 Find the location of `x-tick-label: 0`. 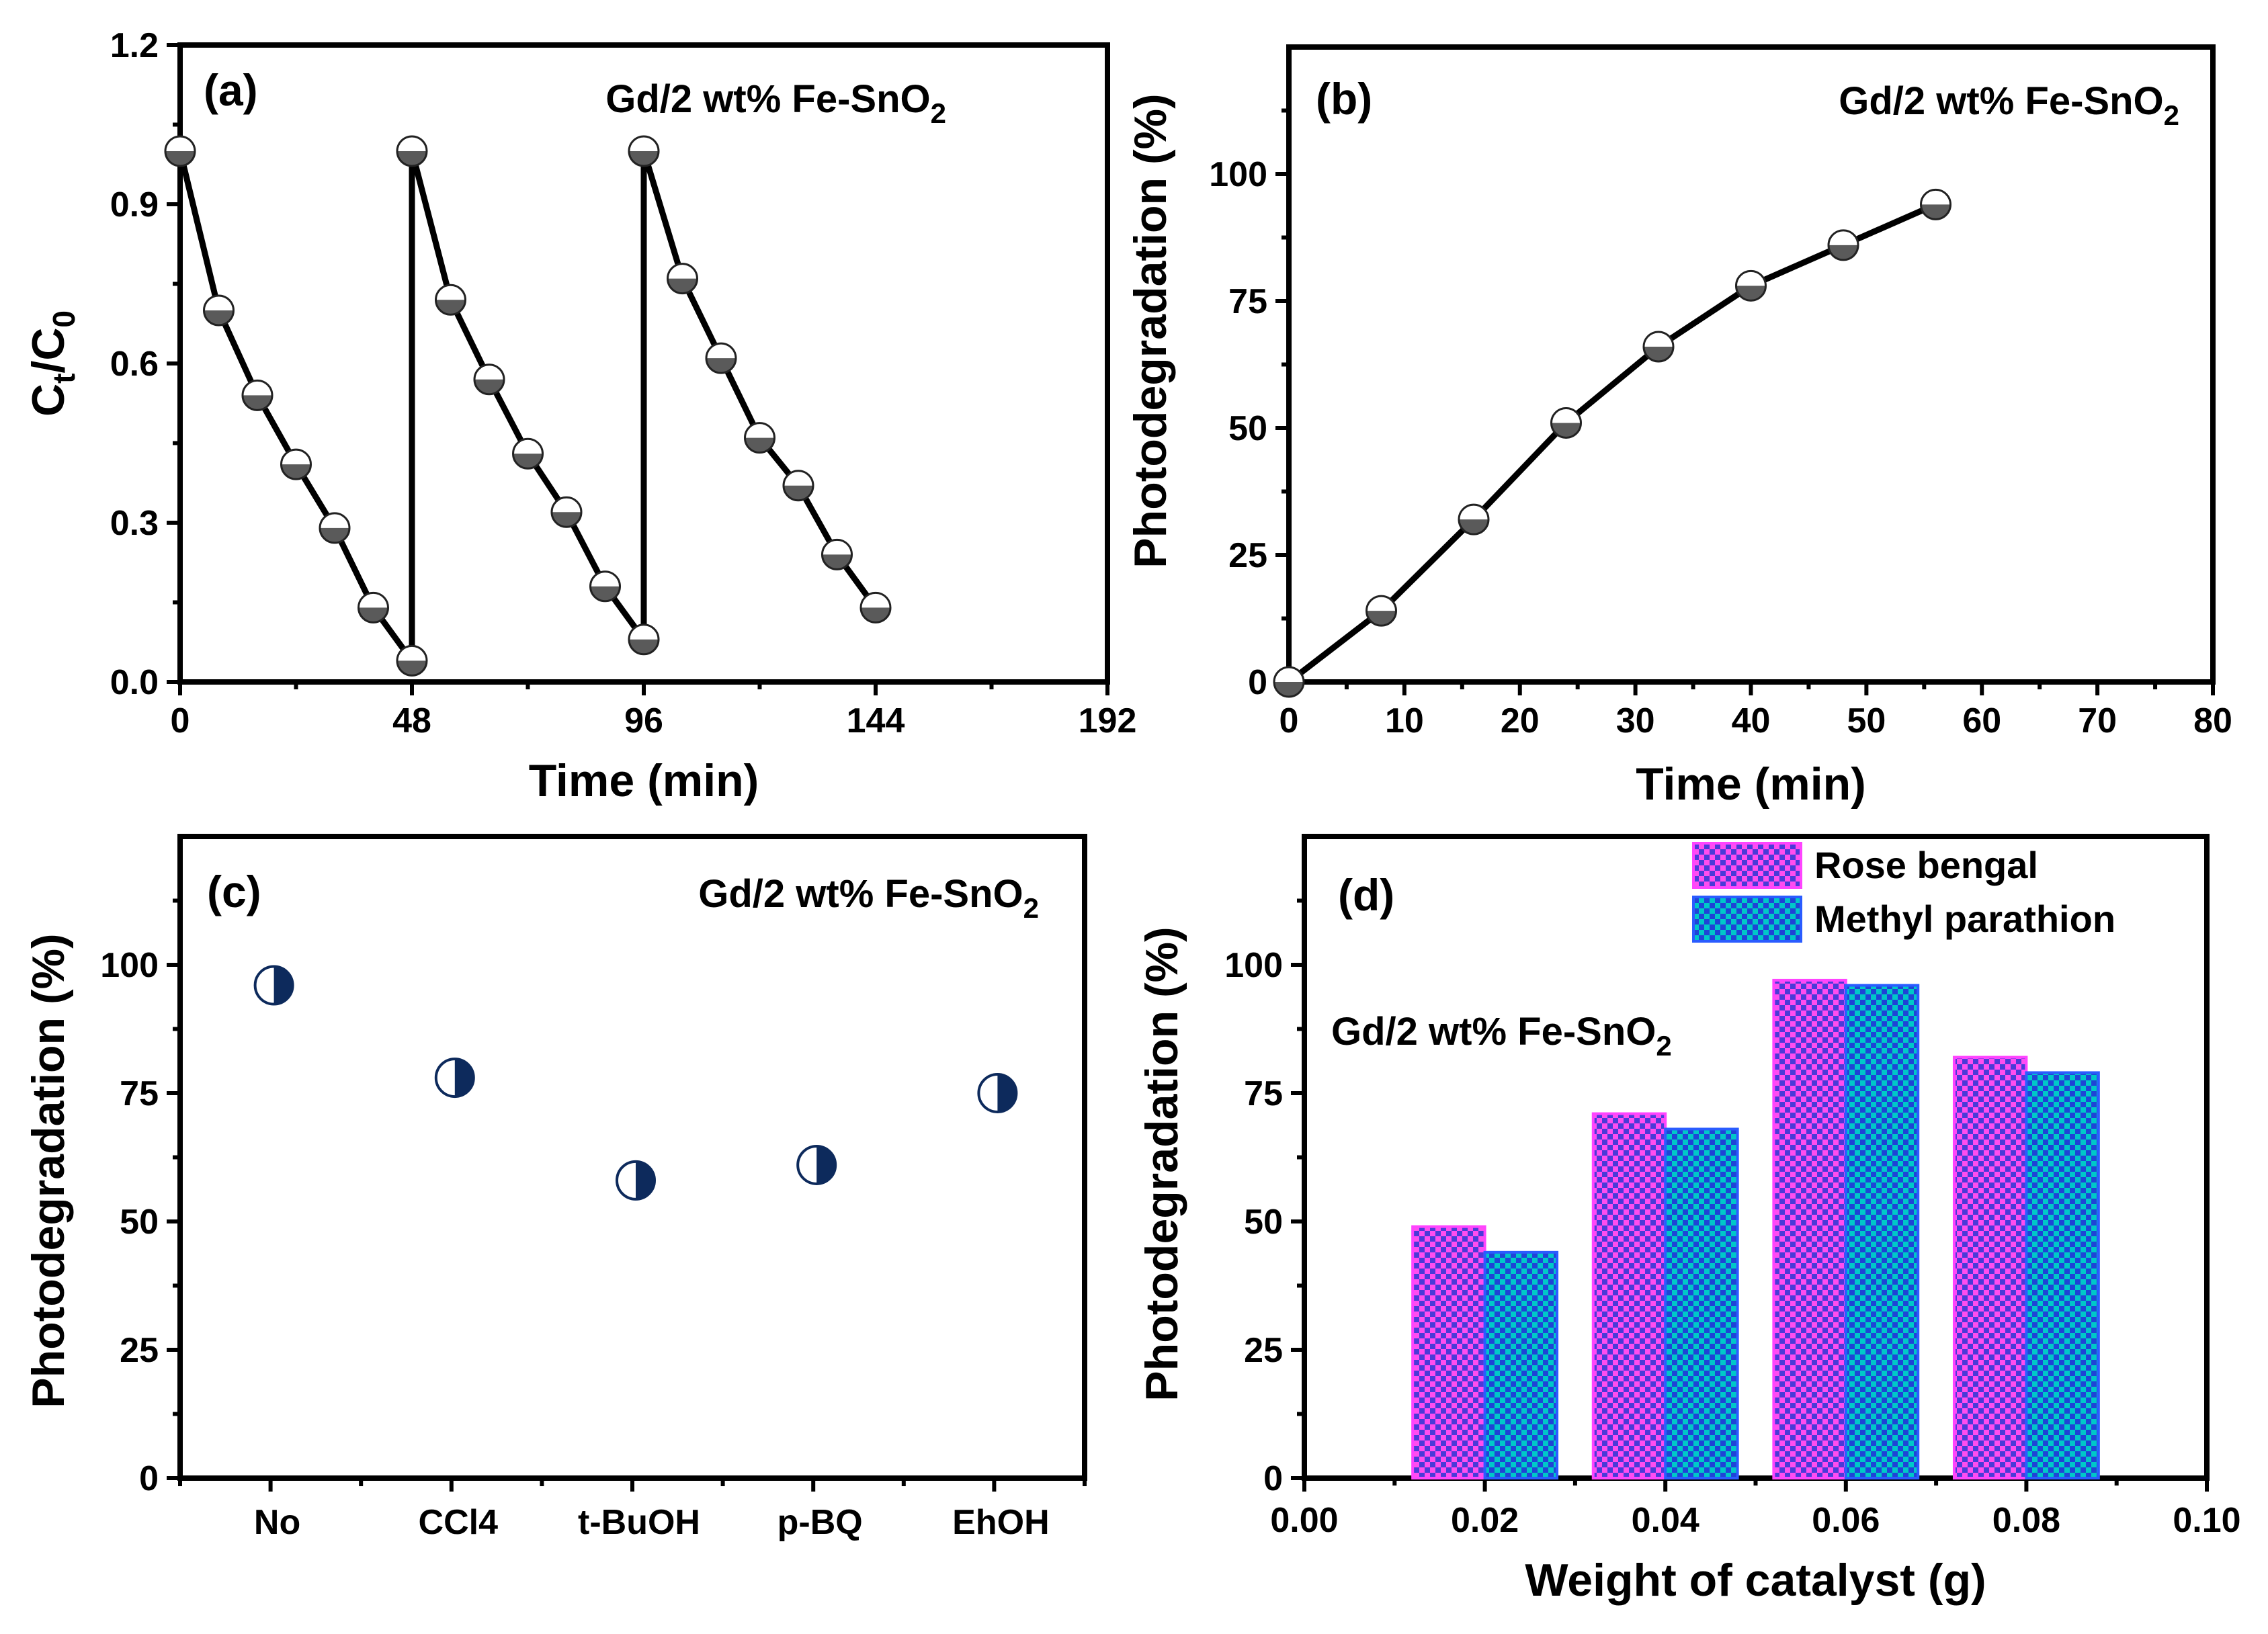

x-tick-label: 0 is located at coordinates (1289, 720).